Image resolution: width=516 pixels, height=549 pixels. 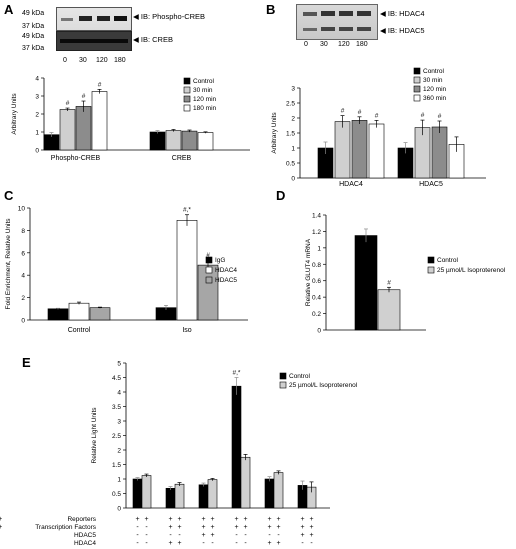 What do you see at coordinates (23, 231) in the screenshot?
I see `chart-c-y-tick-label: 8` at bounding box center [23, 231].